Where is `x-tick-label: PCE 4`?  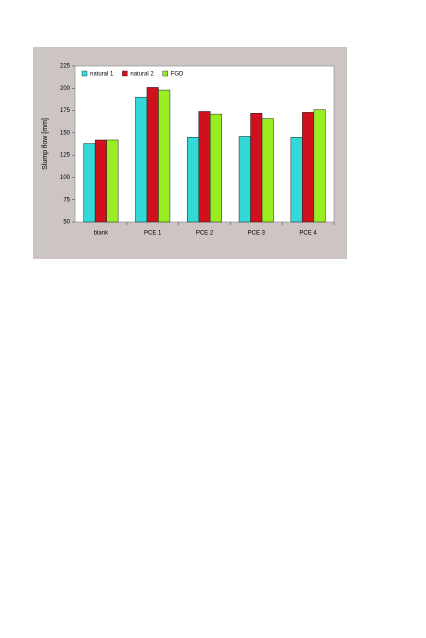 x-tick-label: PCE 4 is located at coordinates (308, 234).